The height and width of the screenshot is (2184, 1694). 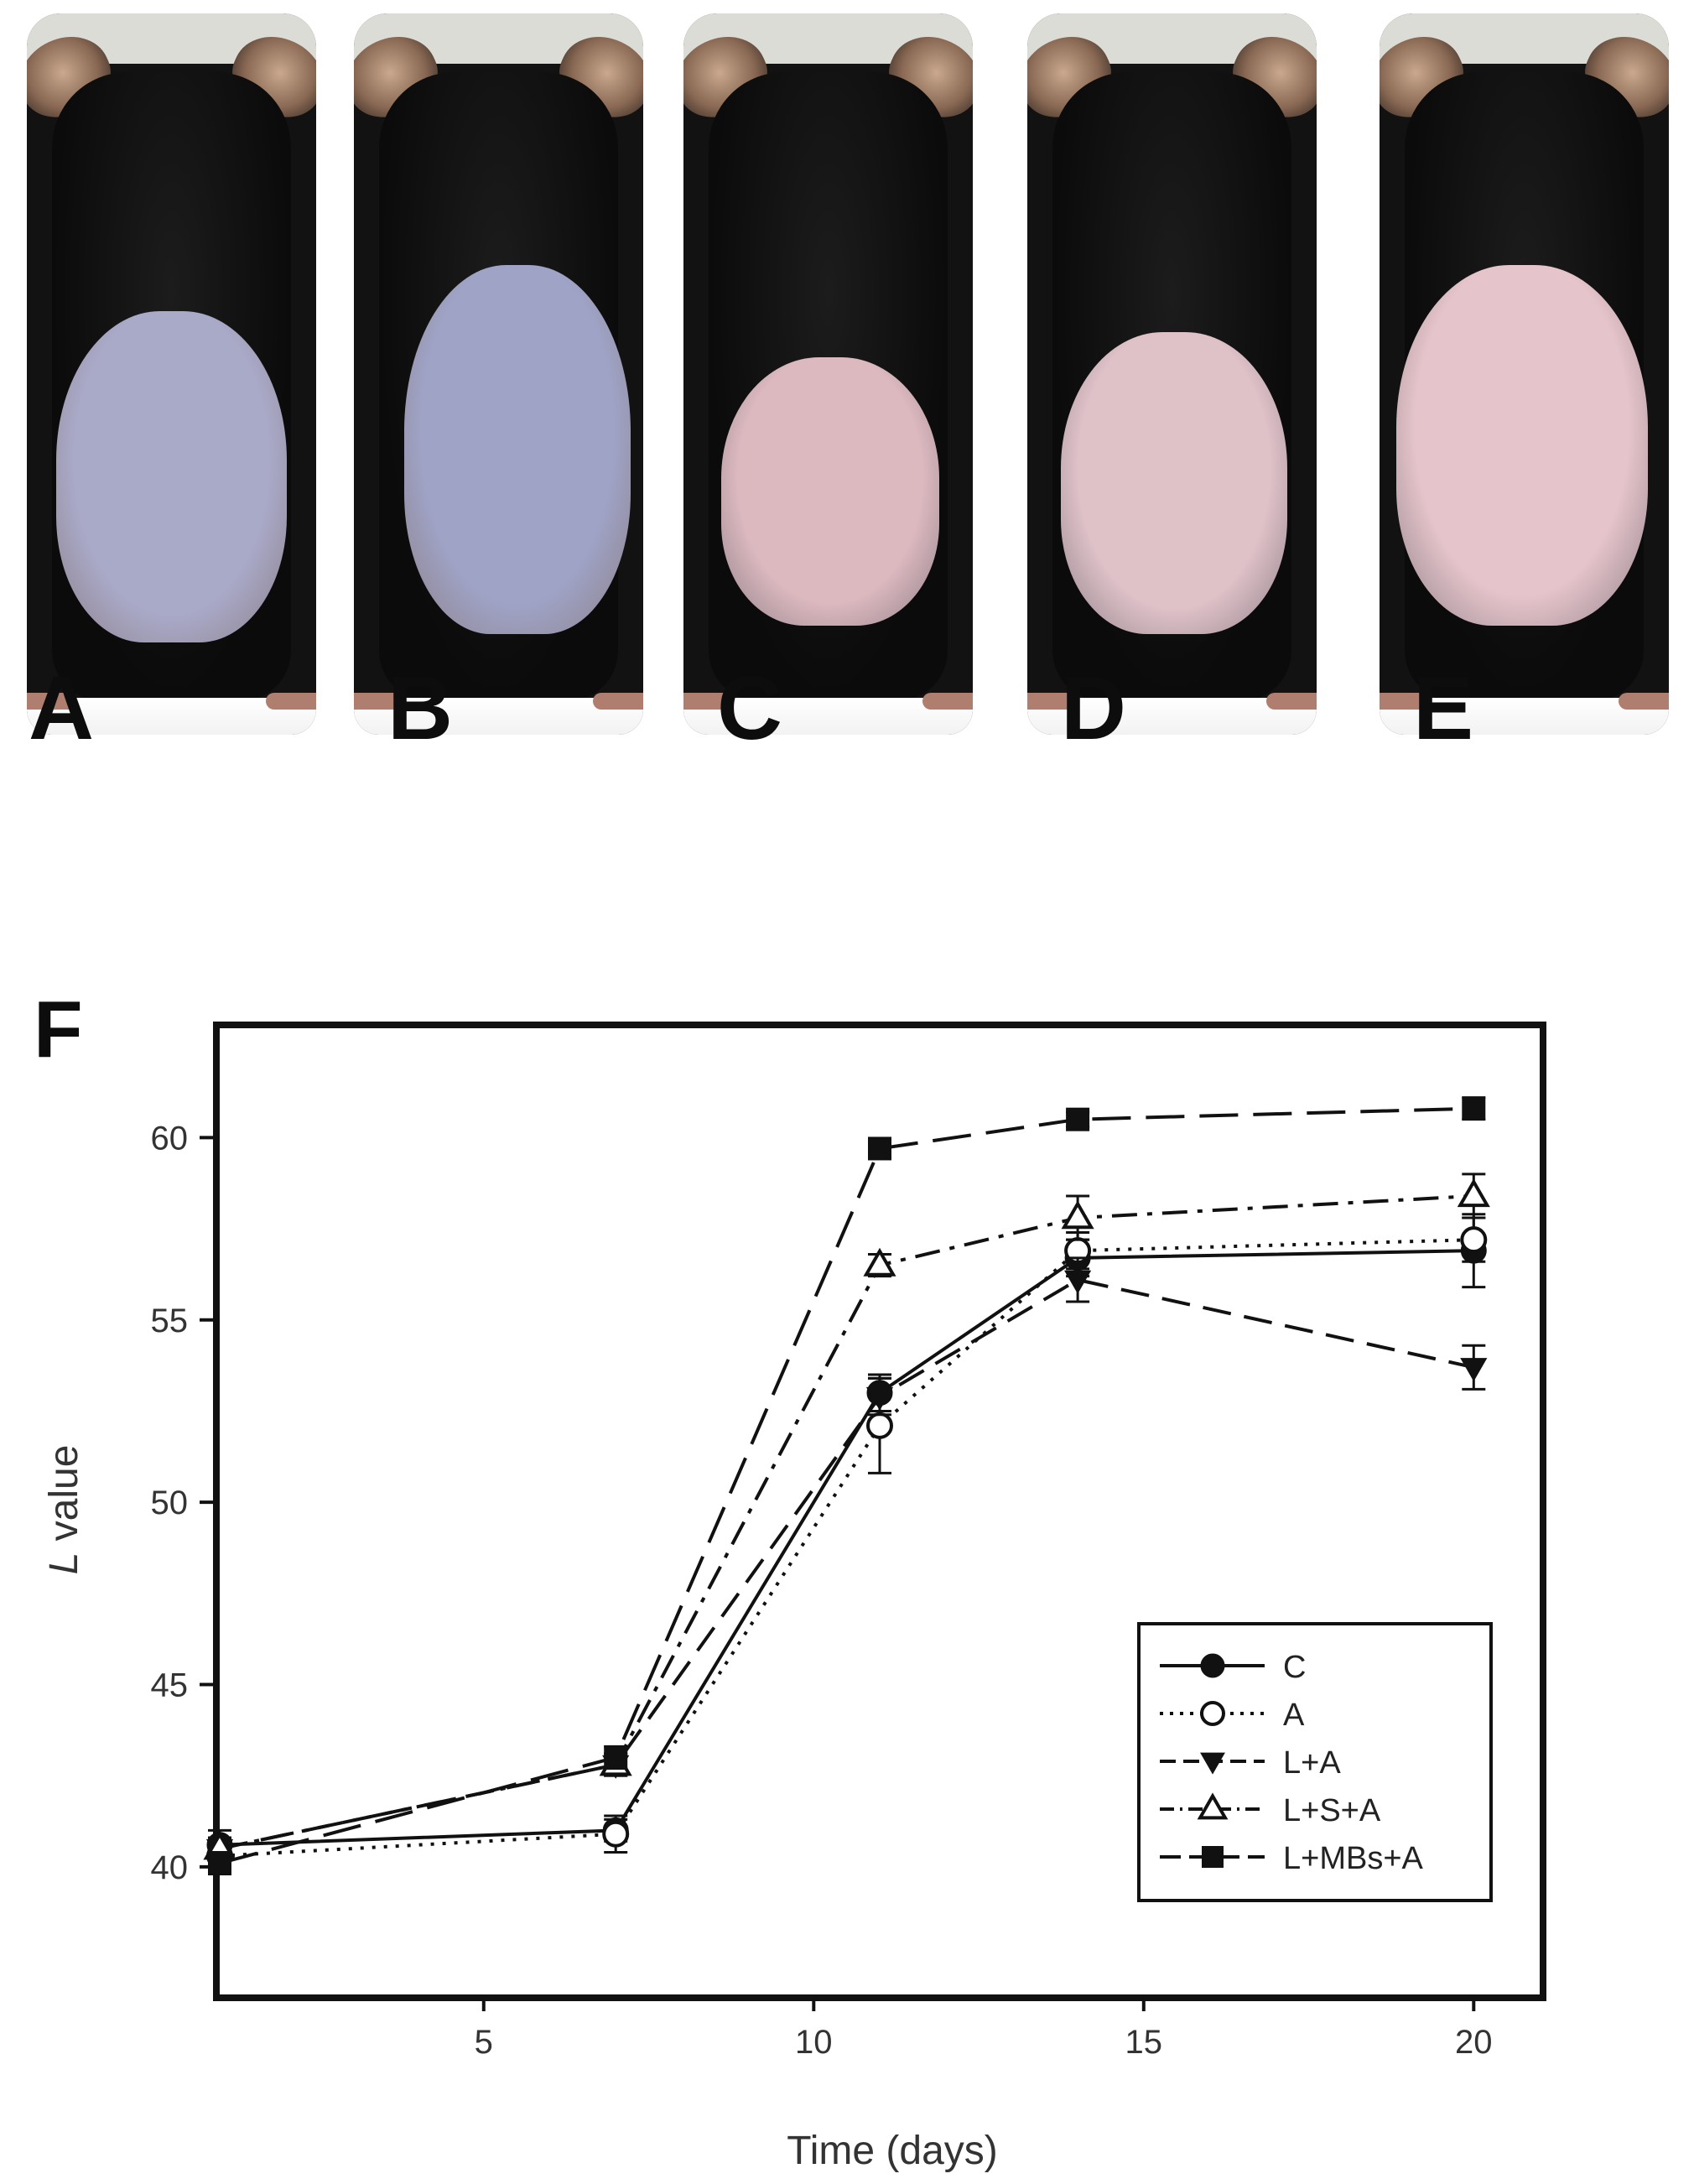 What do you see at coordinates (1294, 1667) in the screenshot?
I see `legend-label: C` at bounding box center [1294, 1667].